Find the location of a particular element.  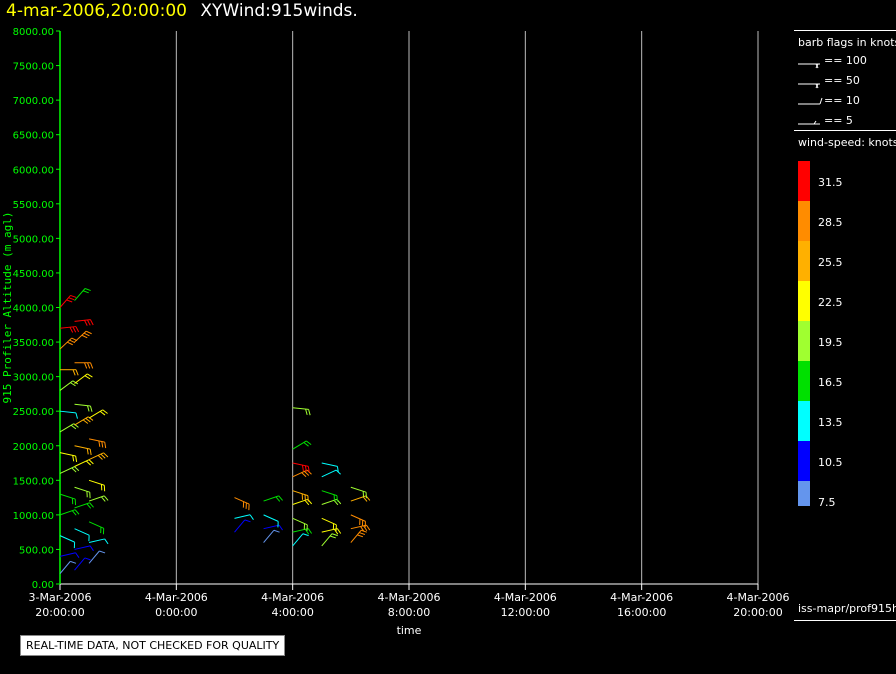

qc-notice: REAL-TIME DATA, NOT CHECKED FOR QUALITY is located at coordinates (153, 645).